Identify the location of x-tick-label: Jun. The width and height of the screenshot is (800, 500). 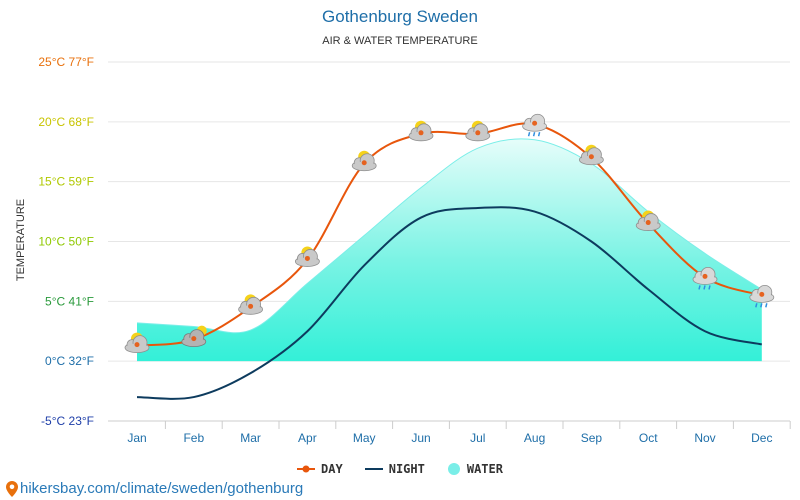
(420, 438).